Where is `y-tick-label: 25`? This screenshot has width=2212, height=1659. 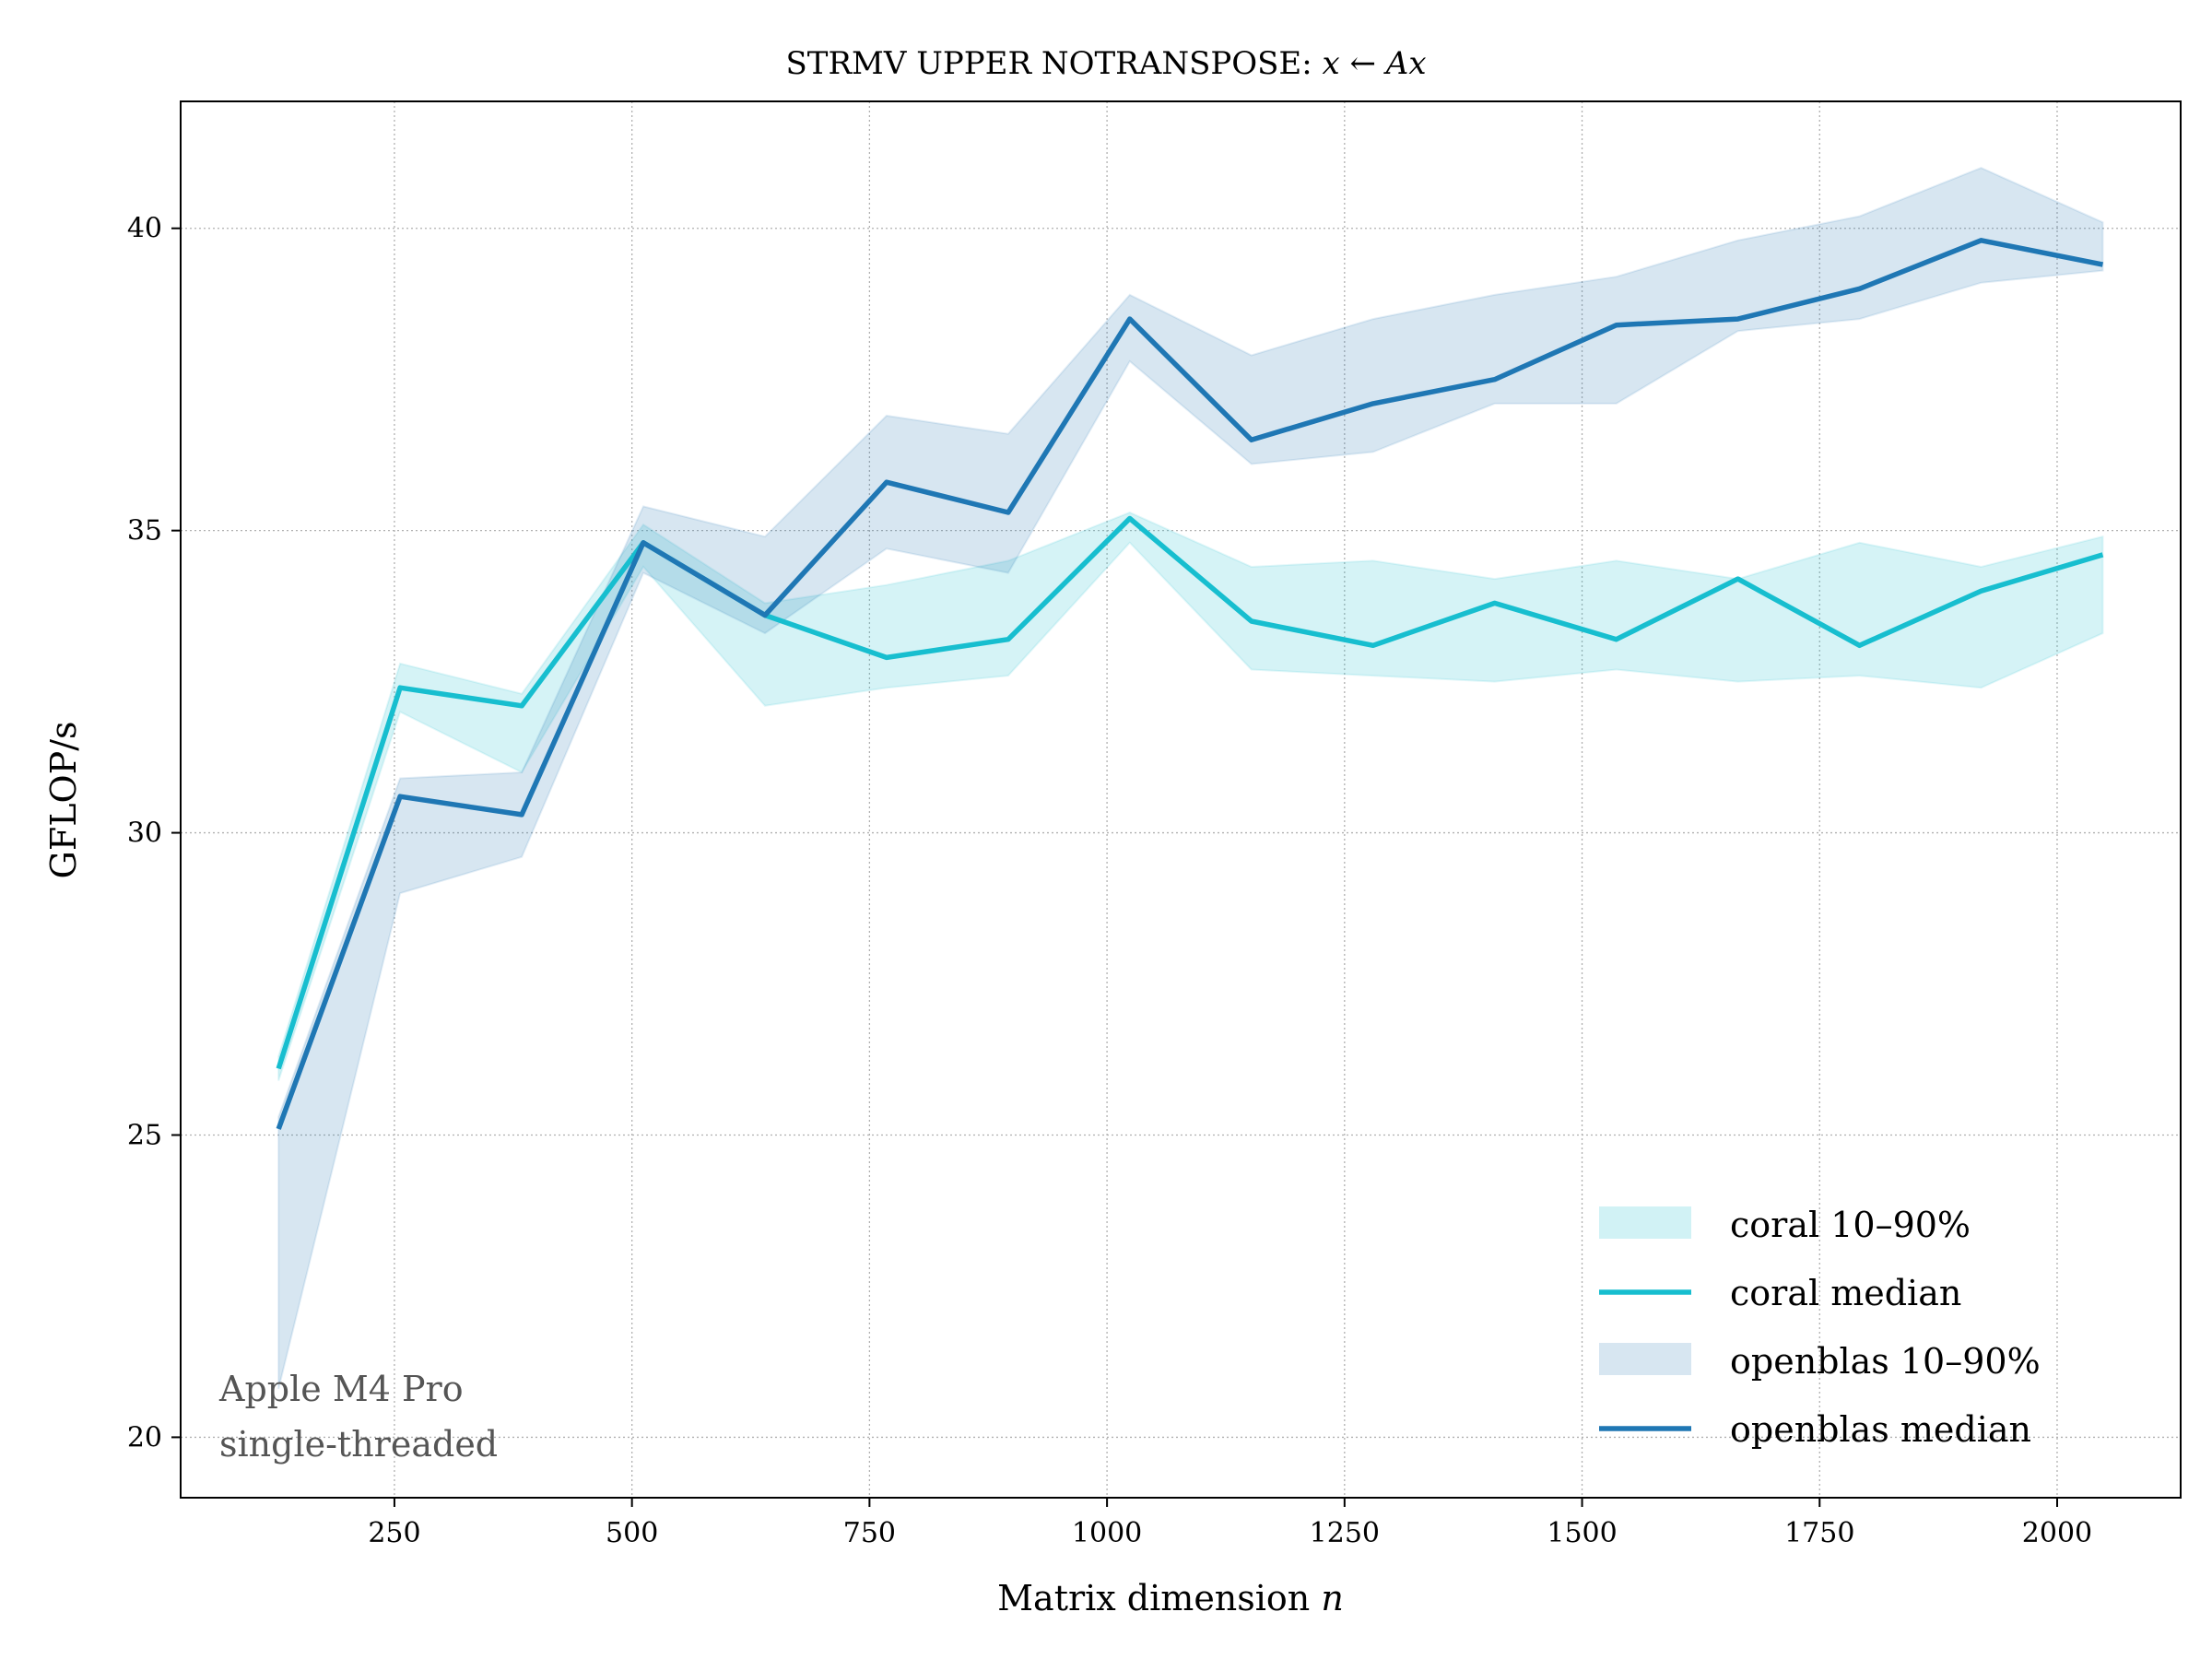
y-tick-label: 25 is located at coordinates (144, 1135).